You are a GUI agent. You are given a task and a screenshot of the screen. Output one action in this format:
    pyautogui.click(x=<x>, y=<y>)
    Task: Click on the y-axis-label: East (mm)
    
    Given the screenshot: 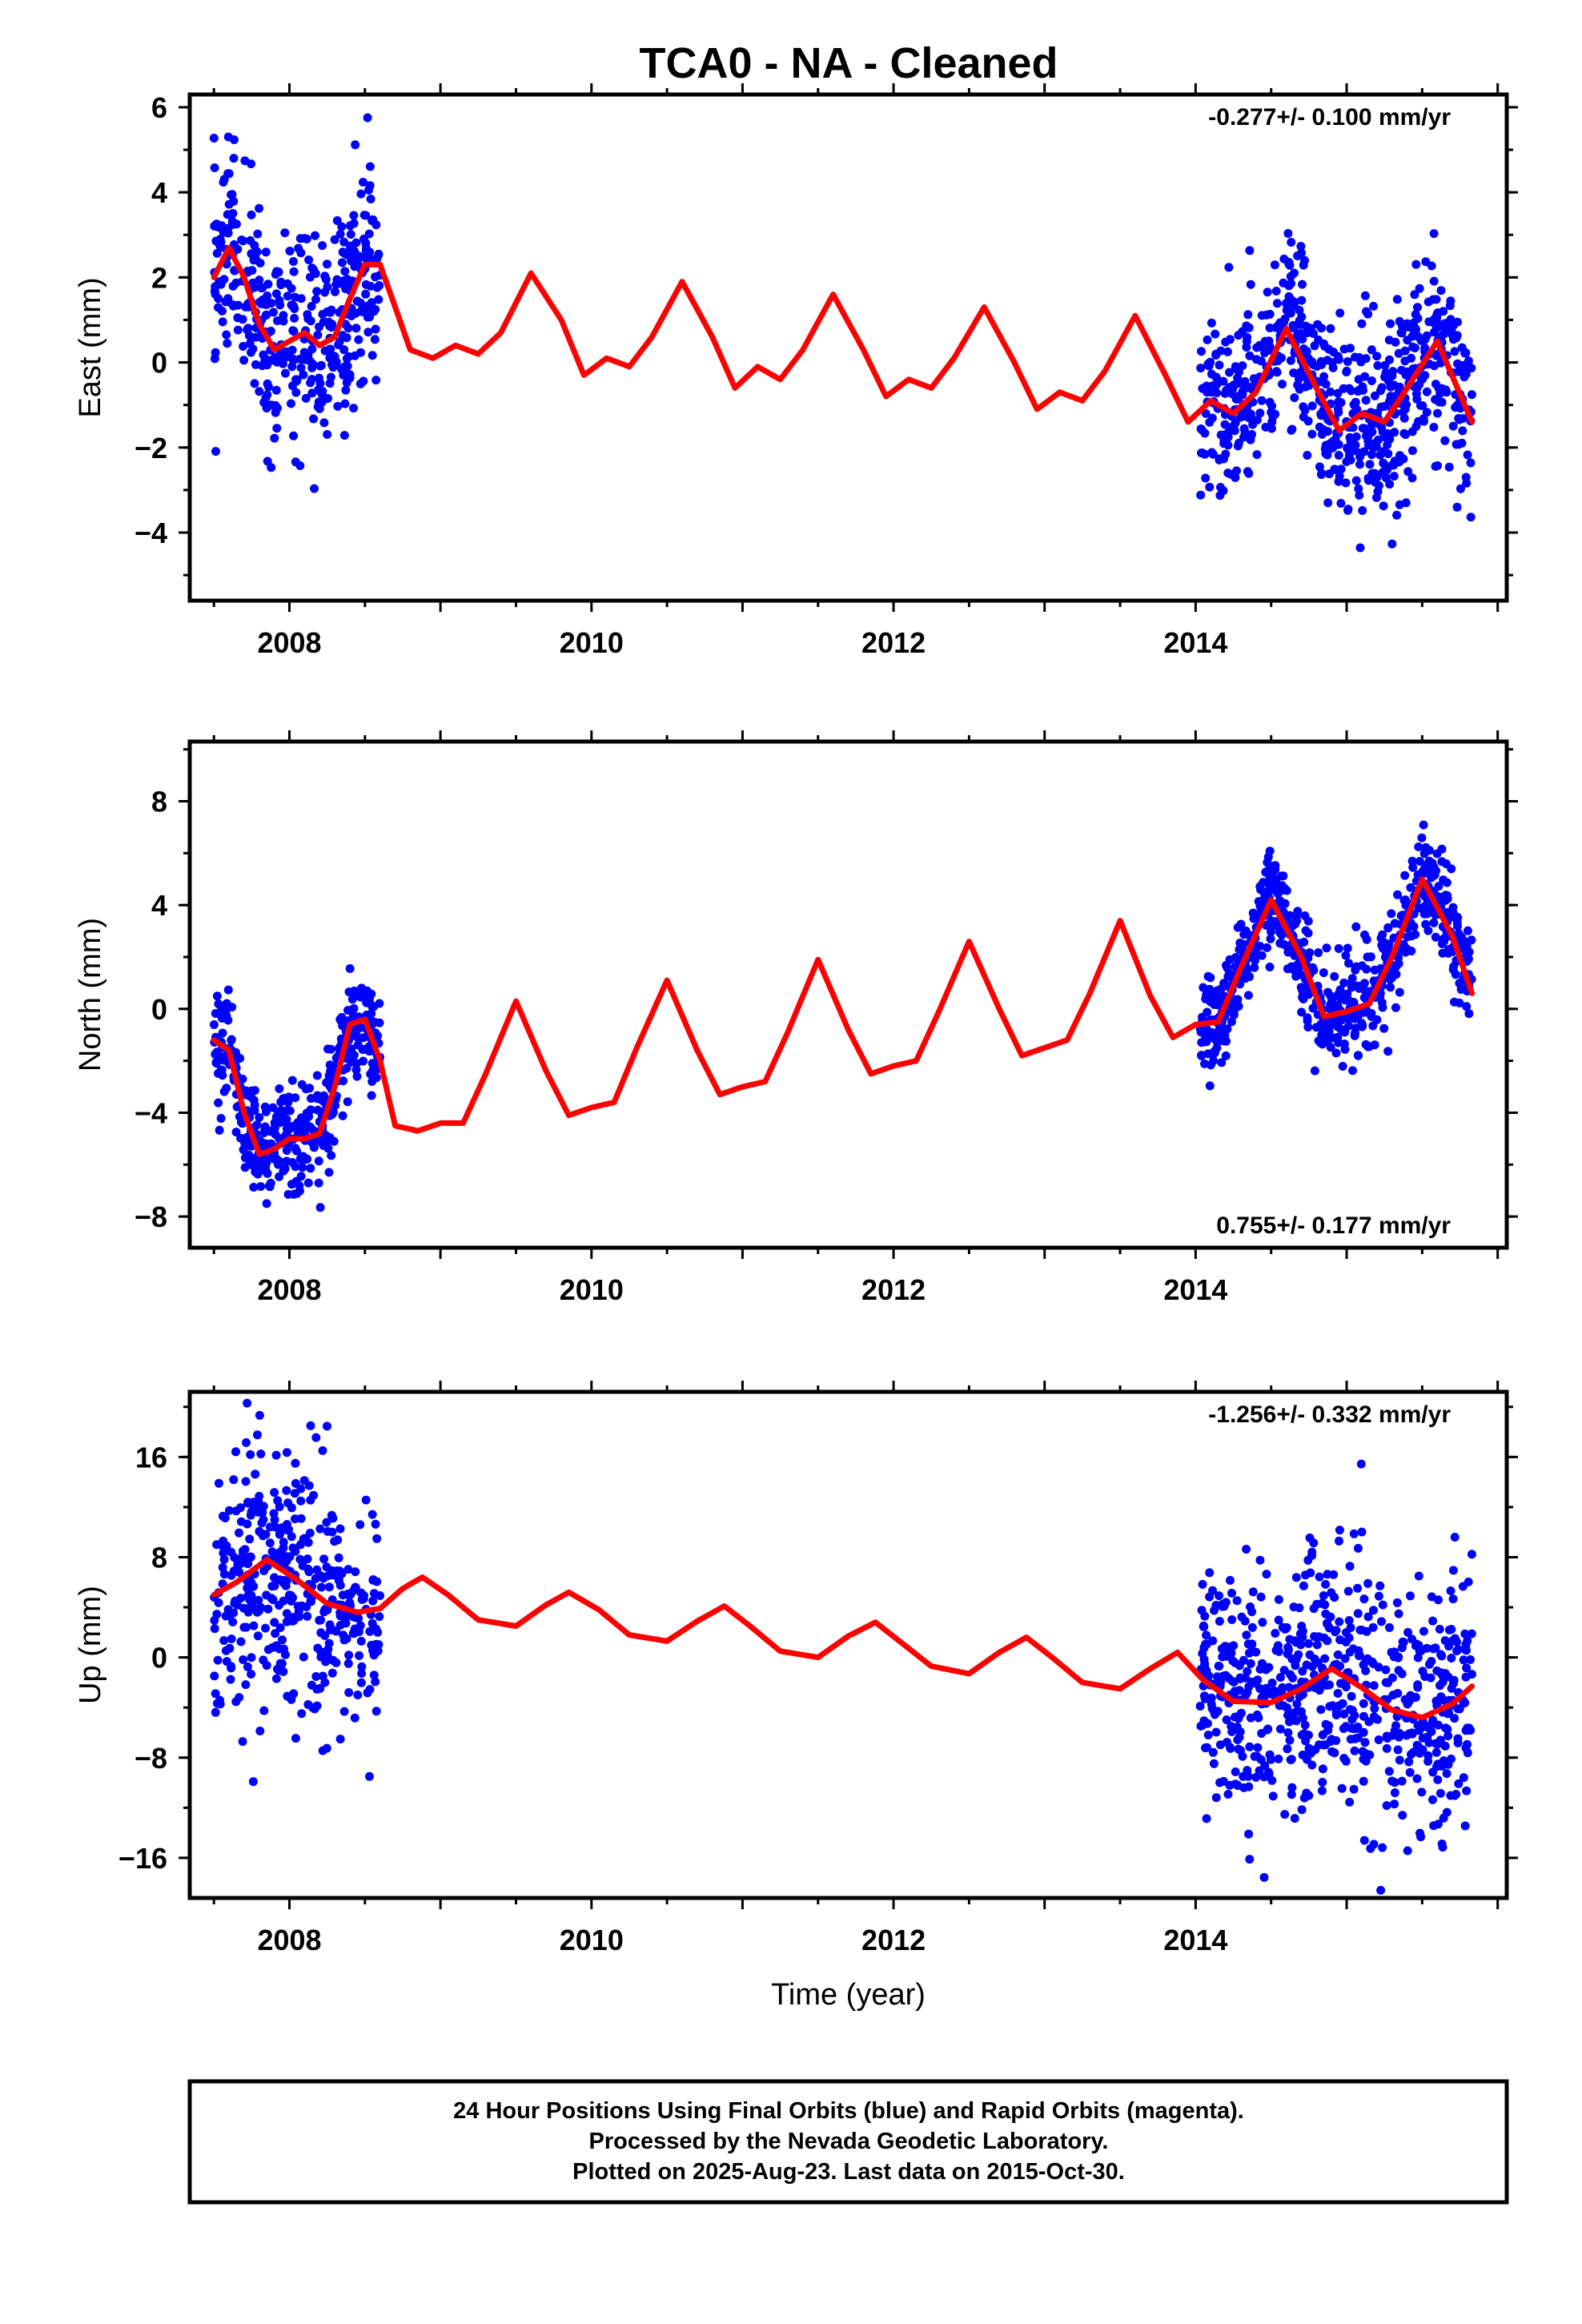 What is the action you would take?
    pyautogui.click(x=91, y=347)
    